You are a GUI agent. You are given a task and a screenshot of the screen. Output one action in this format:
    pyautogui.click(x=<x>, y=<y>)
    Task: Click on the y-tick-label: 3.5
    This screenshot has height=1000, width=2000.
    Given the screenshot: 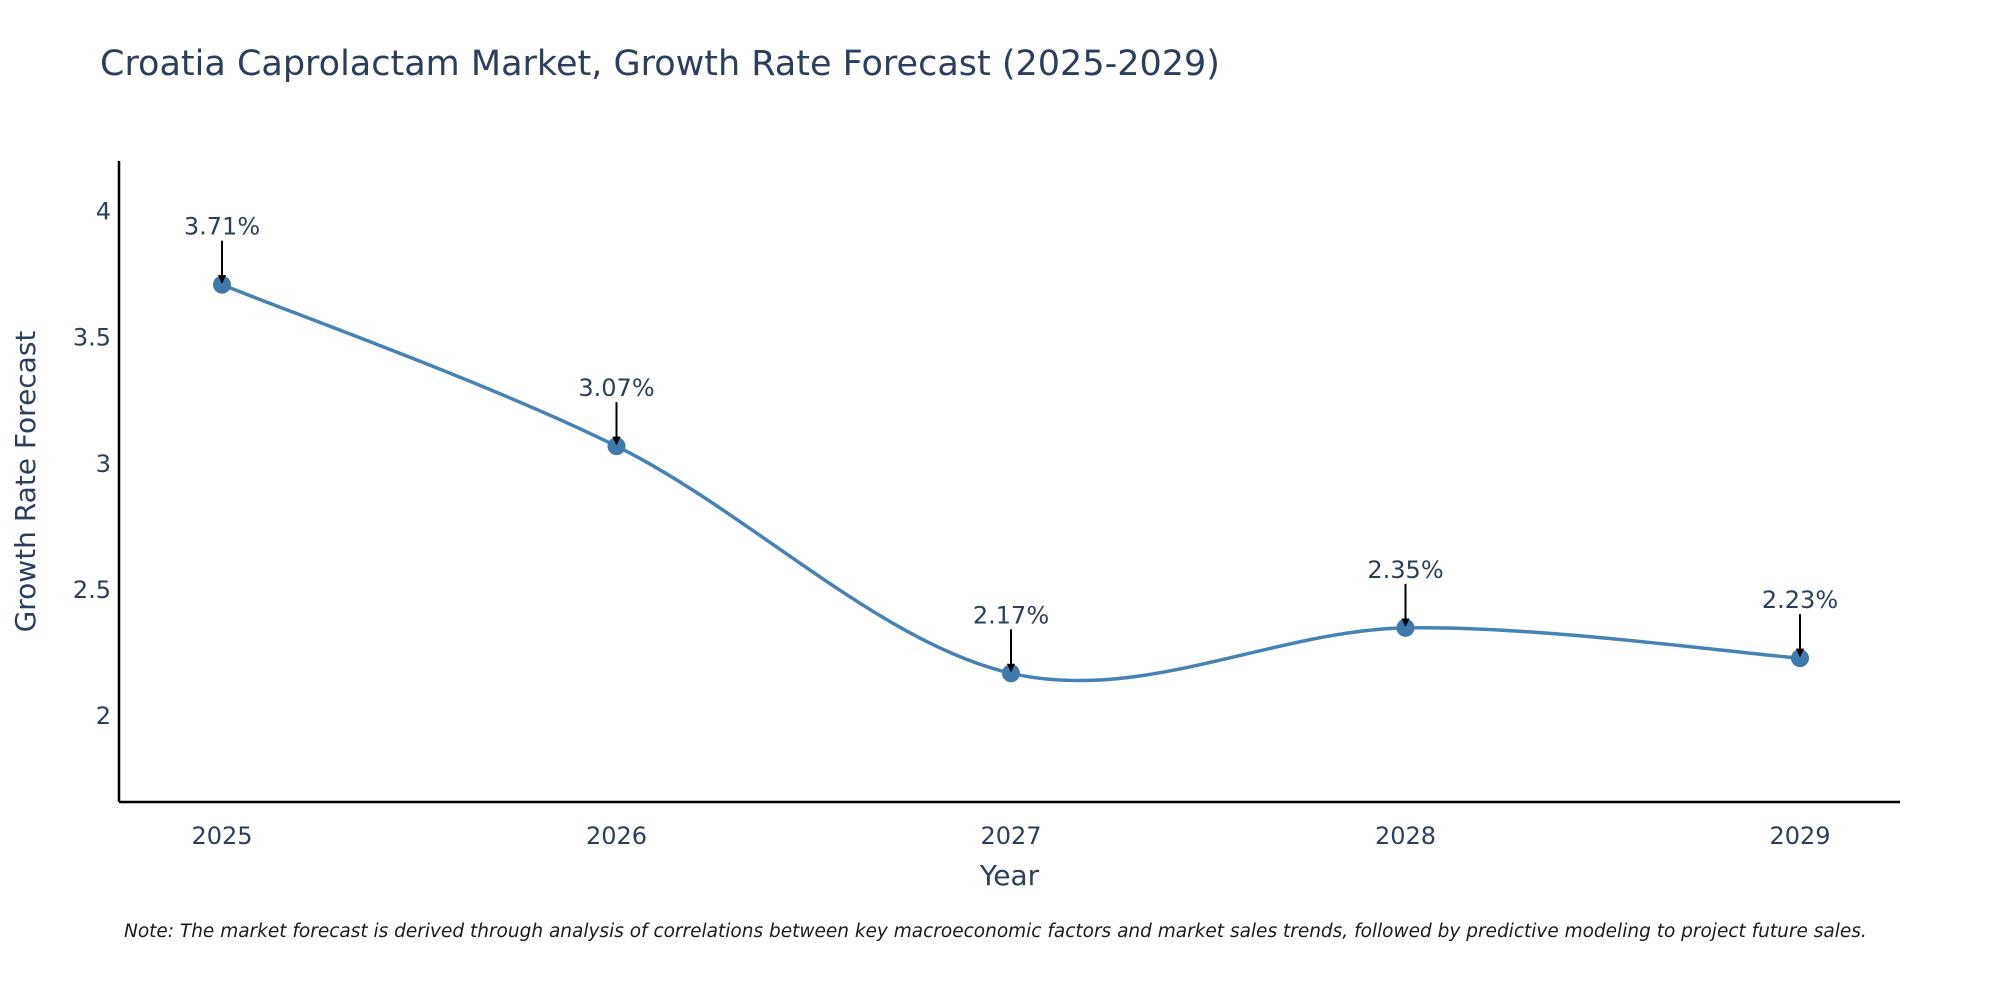 What is the action you would take?
    pyautogui.click(x=92, y=338)
    